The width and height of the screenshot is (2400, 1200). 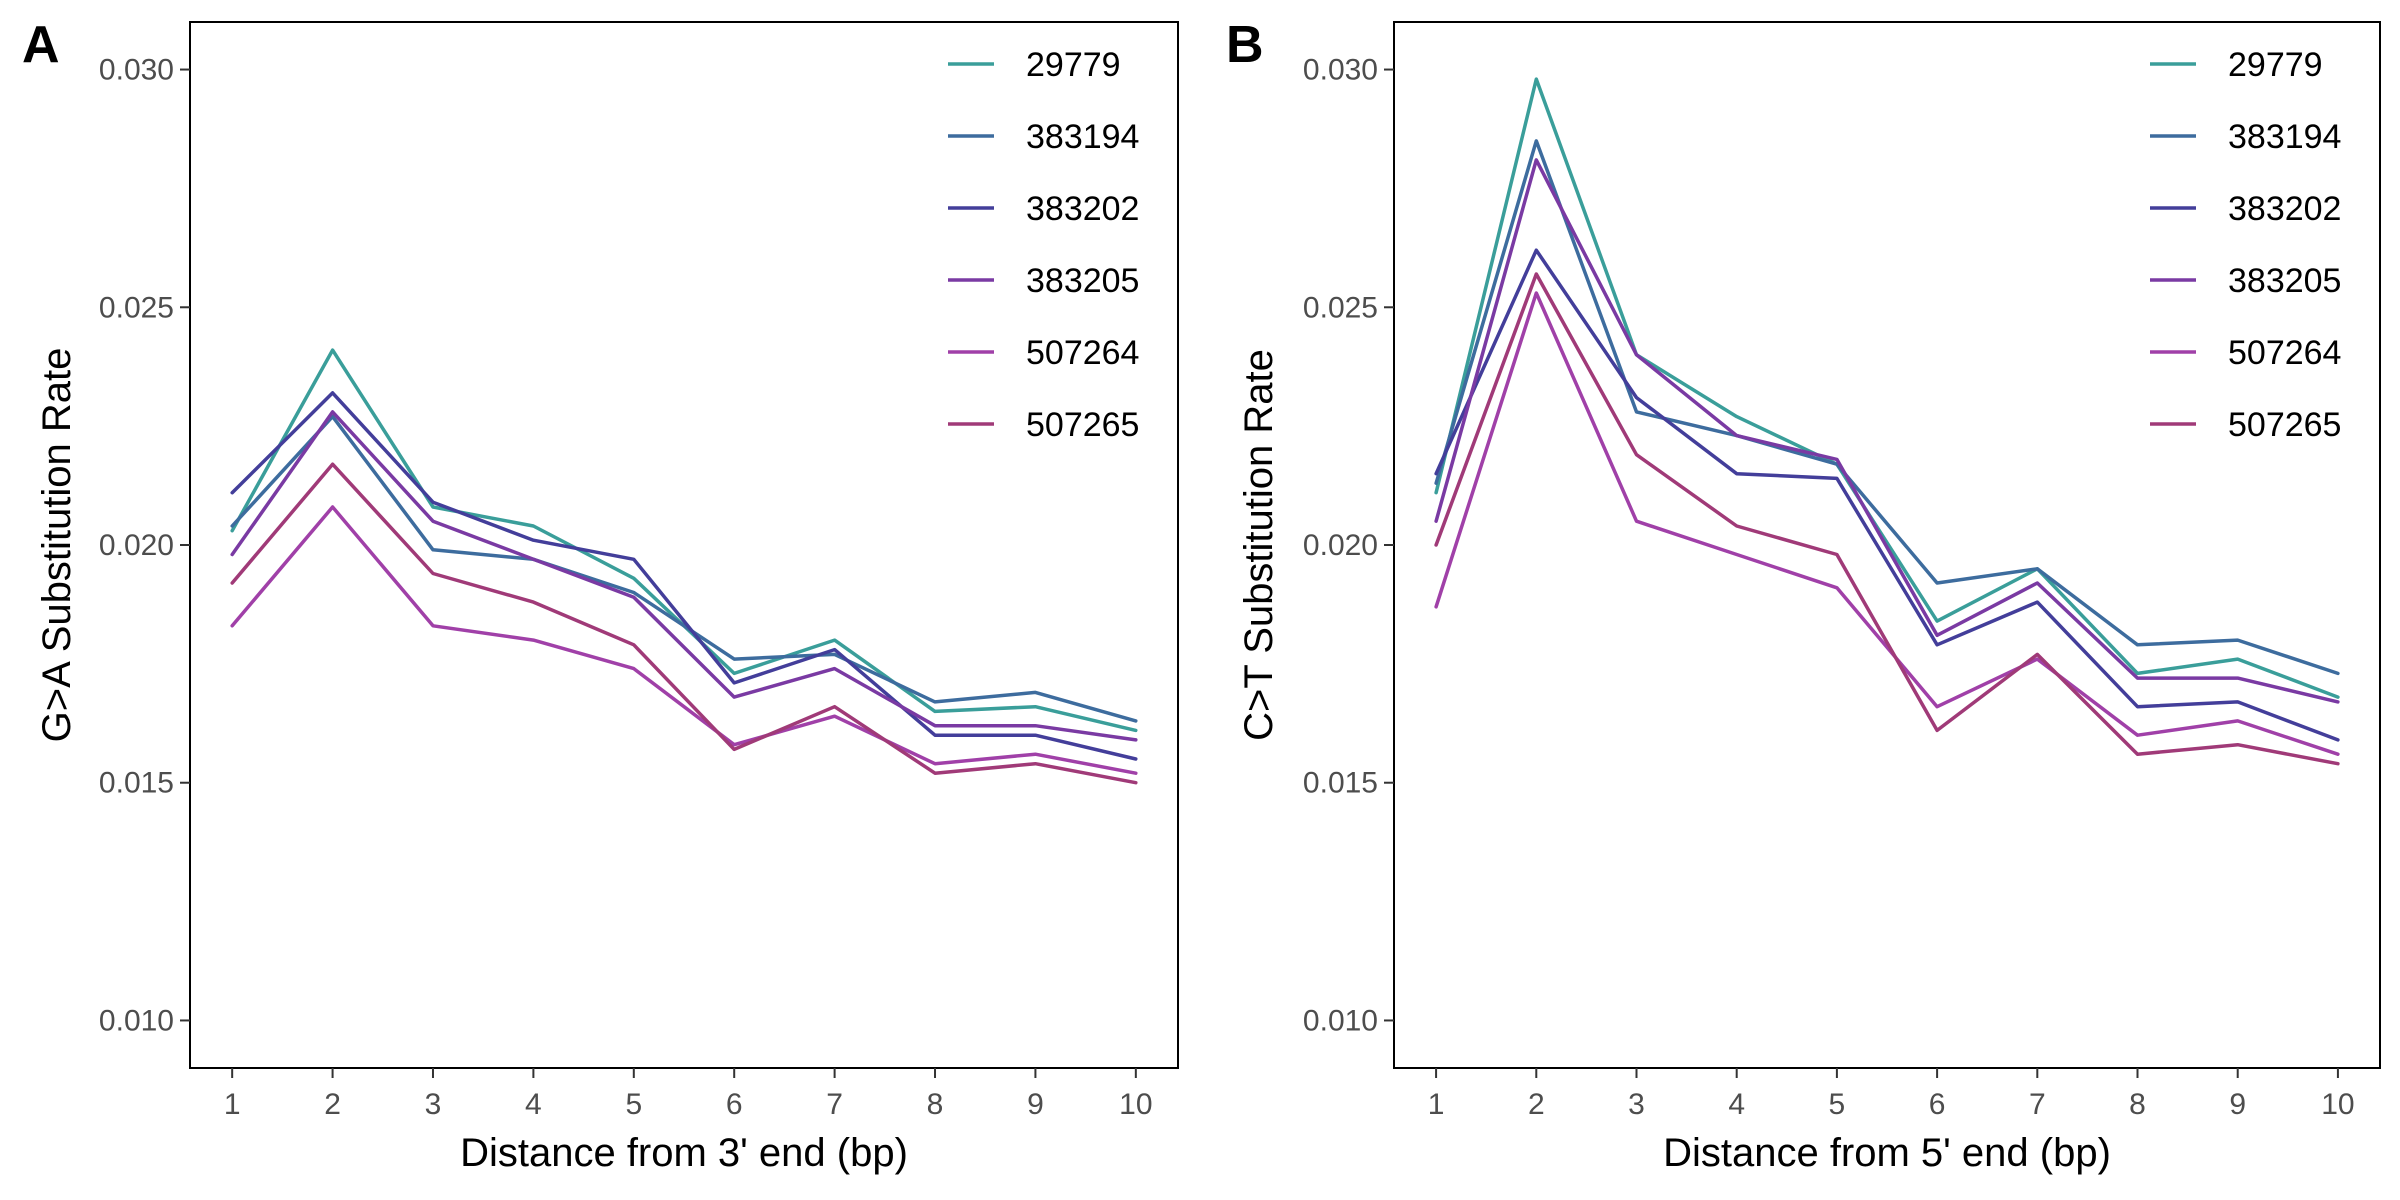 What do you see at coordinates (41, 45) in the screenshot?
I see `panel-label: A` at bounding box center [41, 45].